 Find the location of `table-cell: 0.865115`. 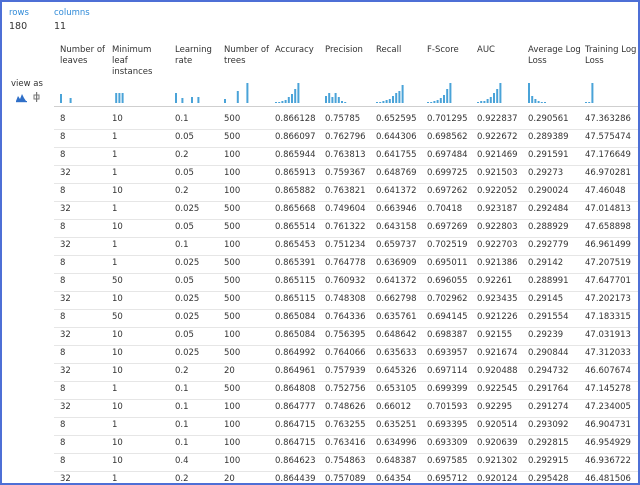

table-cell: 0.865115 is located at coordinates (295, 299).